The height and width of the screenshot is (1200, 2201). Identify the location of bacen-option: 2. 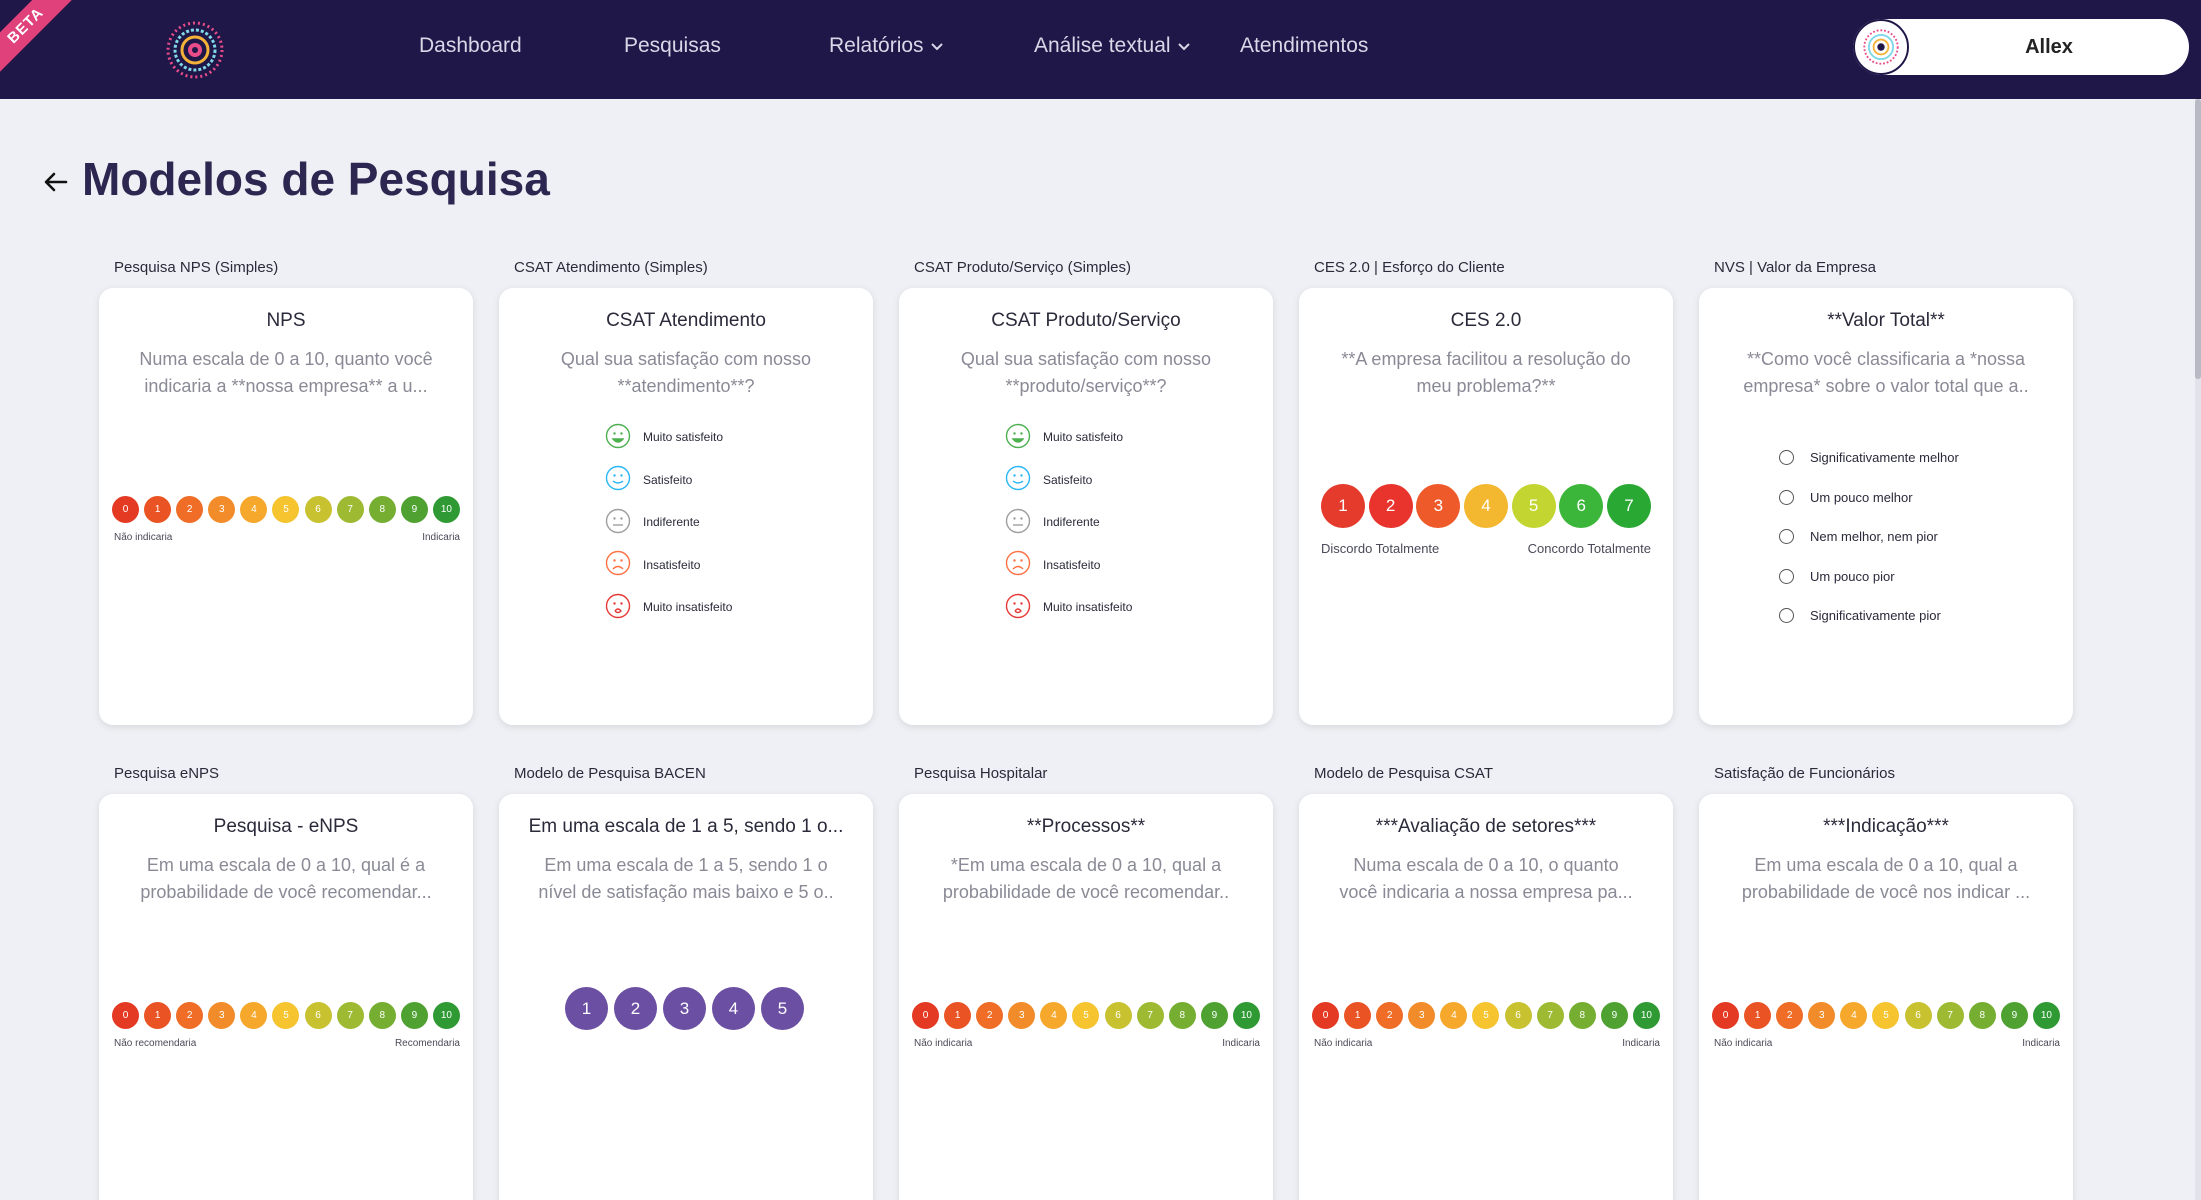
(635, 1008).